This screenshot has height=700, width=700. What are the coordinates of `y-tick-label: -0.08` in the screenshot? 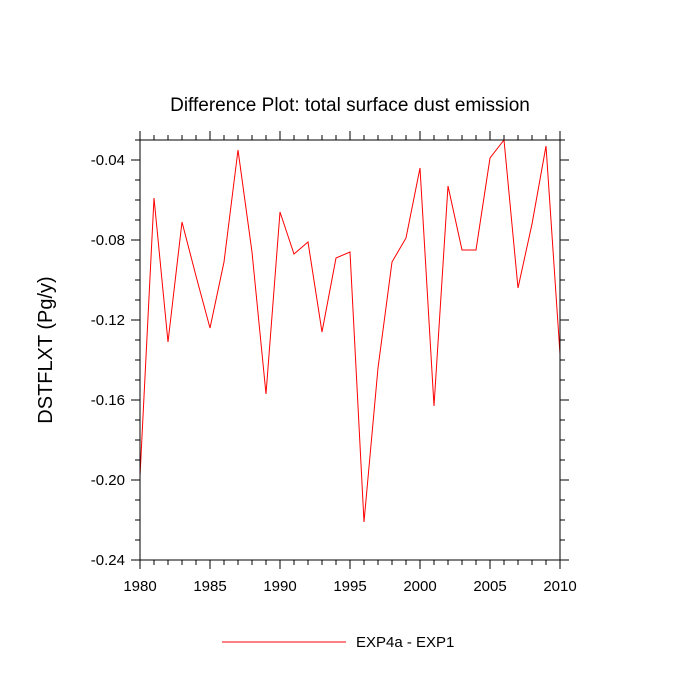 It's located at (108, 240).